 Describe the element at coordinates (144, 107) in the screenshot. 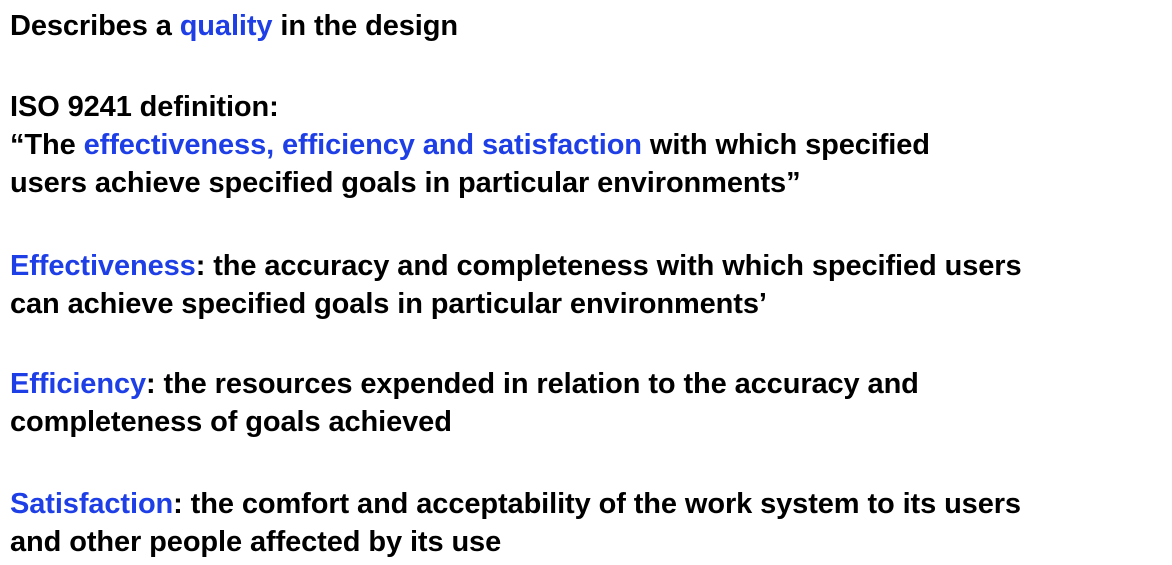

I see `iso-heading: ISO 9241 definition:` at that location.